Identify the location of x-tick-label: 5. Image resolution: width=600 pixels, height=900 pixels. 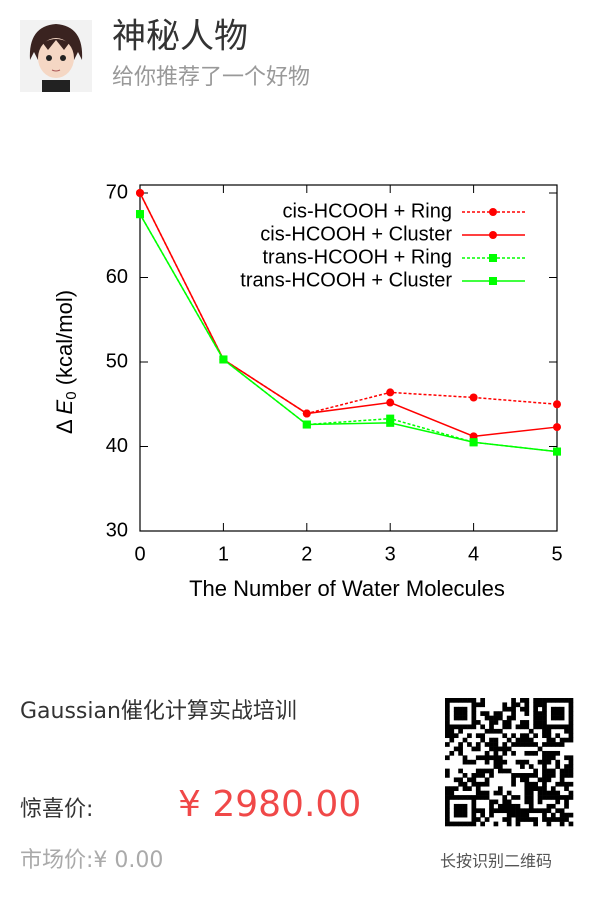
(556, 554).